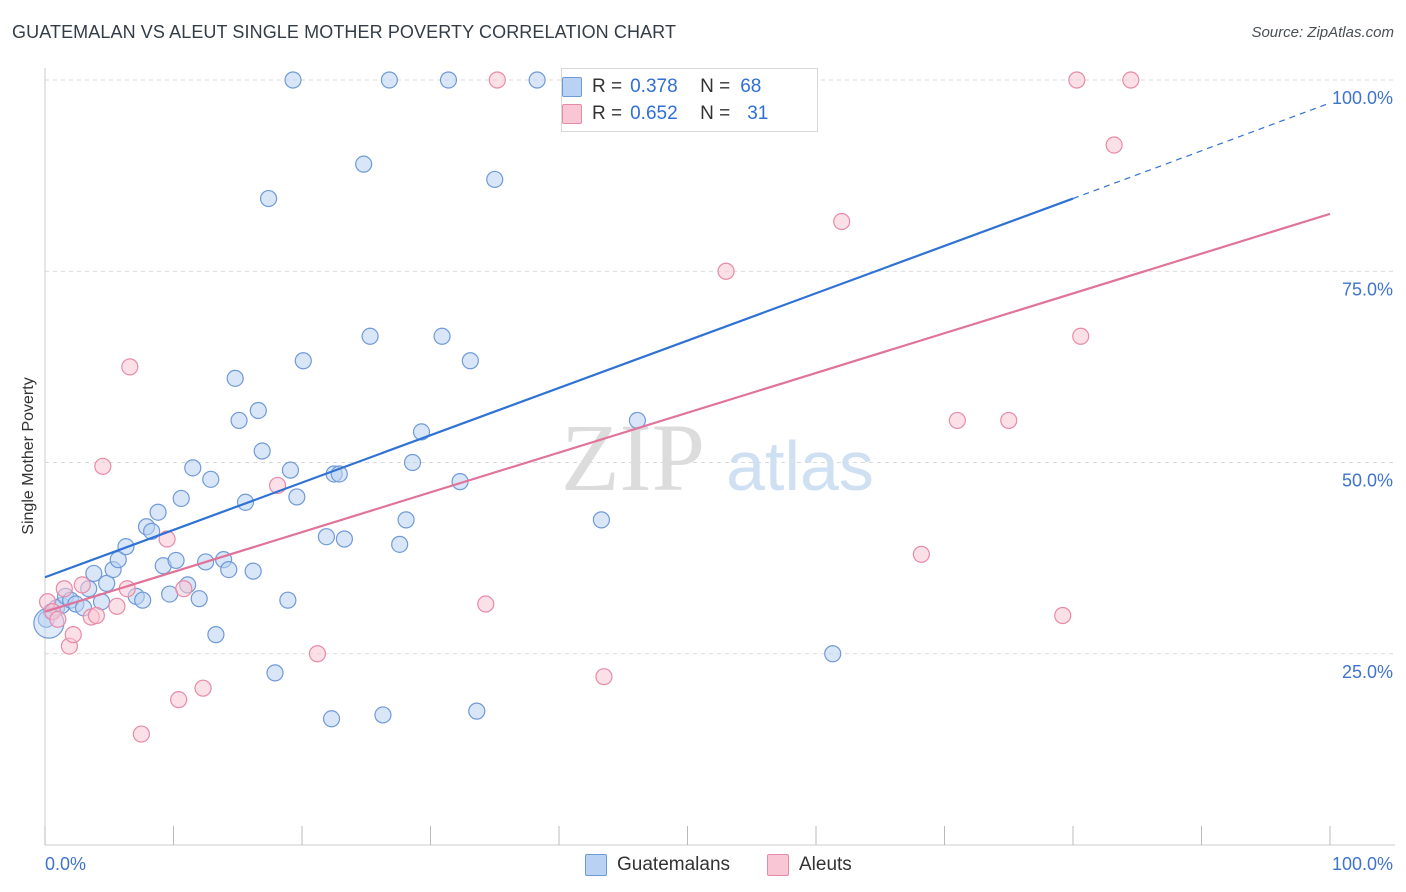 The width and height of the screenshot is (1406, 892). Describe the element at coordinates (1201, 151) in the screenshot. I see `trend-line-guatemalans-extension` at that location.